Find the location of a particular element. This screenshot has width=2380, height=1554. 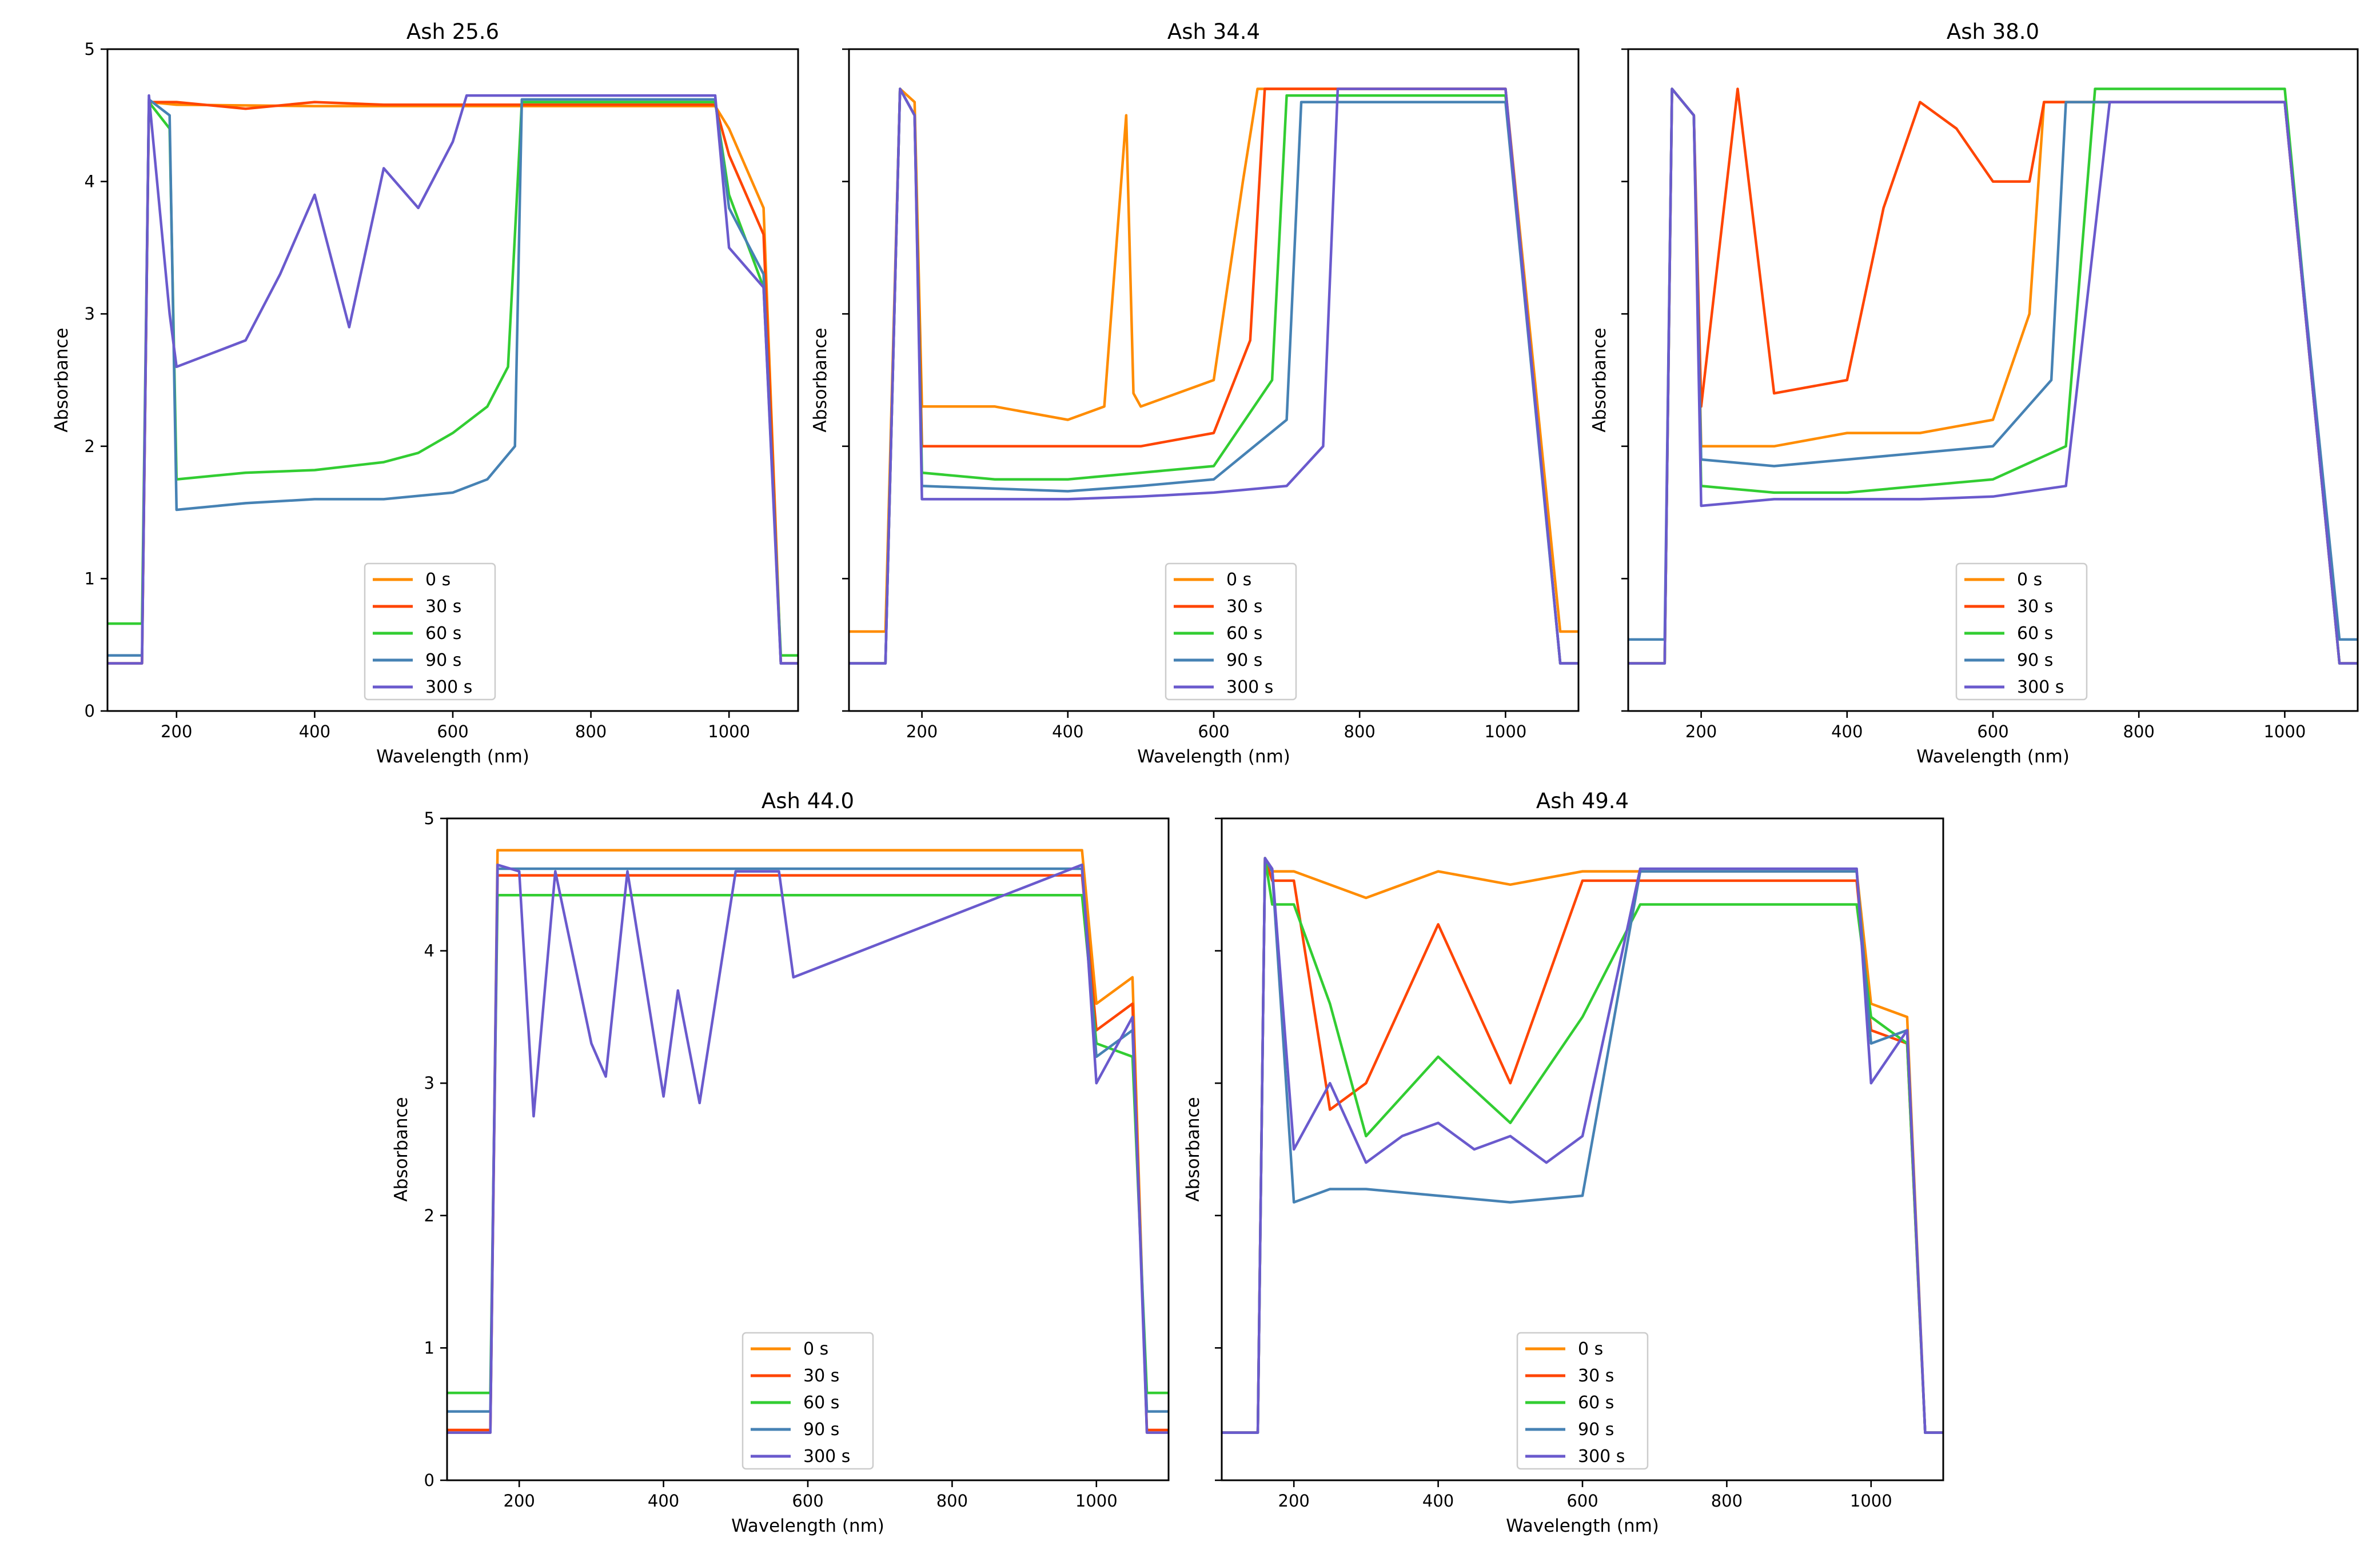

panel-title: Ash 49.4 is located at coordinates (1582, 801).